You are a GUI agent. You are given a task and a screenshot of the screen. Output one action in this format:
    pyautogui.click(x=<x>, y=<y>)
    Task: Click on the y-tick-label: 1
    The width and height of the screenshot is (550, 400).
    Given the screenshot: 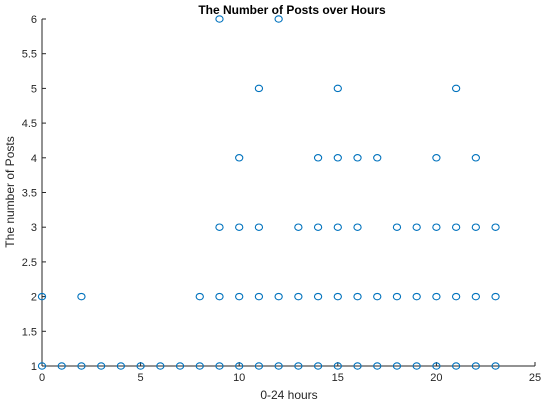 What is the action you would take?
    pyautogui.click(x=34, y=367)
    